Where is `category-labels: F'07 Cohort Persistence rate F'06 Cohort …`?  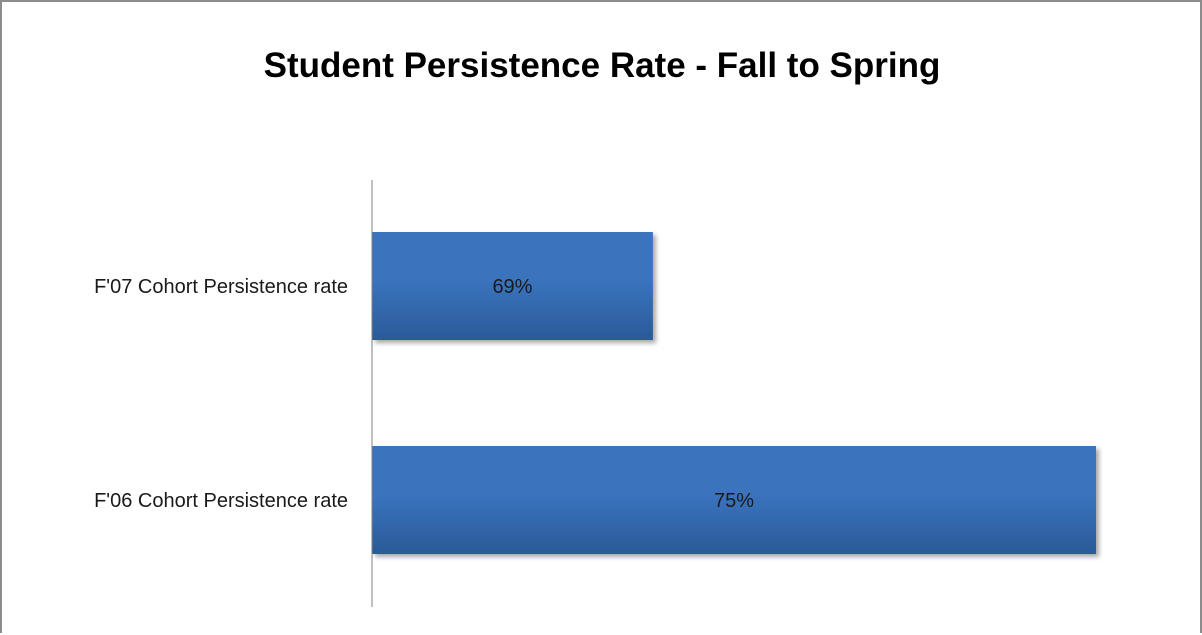
category-labels: F'07 Cohort Persistence rate F'06 Cohort … is located at coordinates (221, 394).